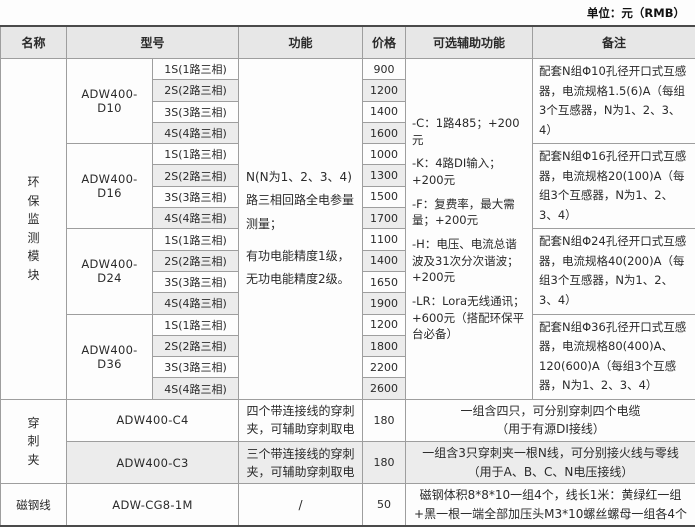 Image resolution: width=695 pixels, height=527 pixels. Describe the element at coordinates (301, 462) in the screenshot. I see `function-cell: 三个带连接线的穿刺夹，可辅助穿刺取电` at that location.